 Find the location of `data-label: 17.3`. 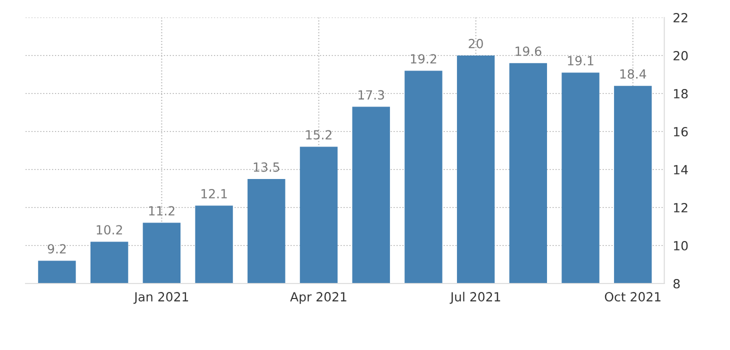

data-label: 17.3 is located at coordinates (371, 95).